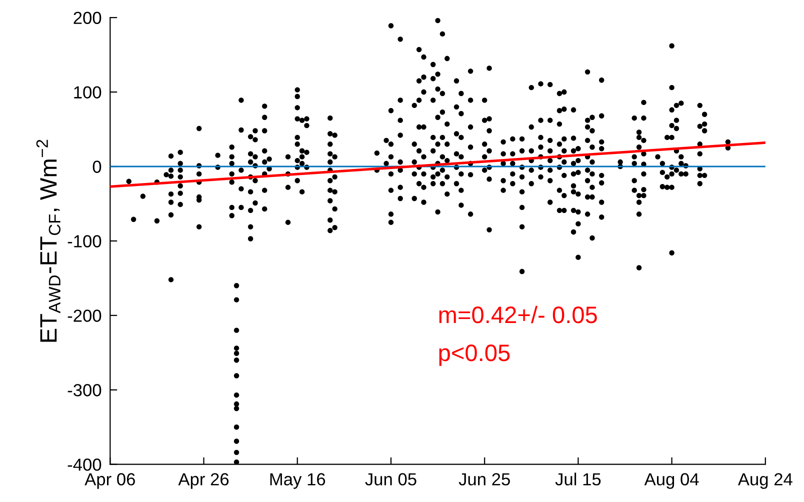 The image size is (804, 502). What do you see at coordinates (97, 166) in the screenshot?
I see `y-tick-label: 0` at bounding box center [97, 166].